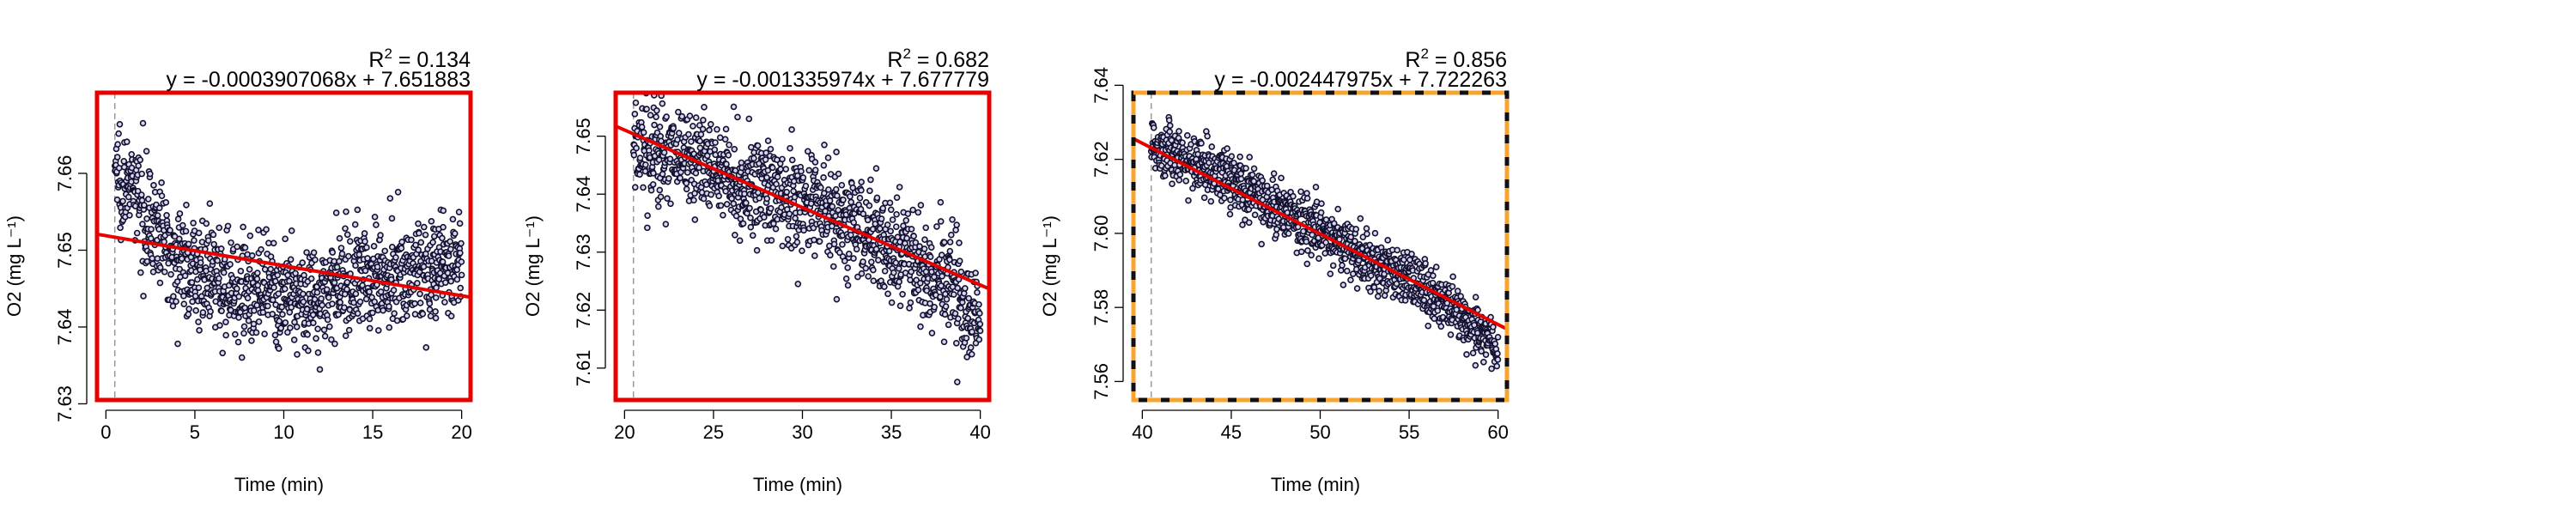  I want to click on panel-2-equation: y = -0.001335974x + 7.677779, so click(843, 80).